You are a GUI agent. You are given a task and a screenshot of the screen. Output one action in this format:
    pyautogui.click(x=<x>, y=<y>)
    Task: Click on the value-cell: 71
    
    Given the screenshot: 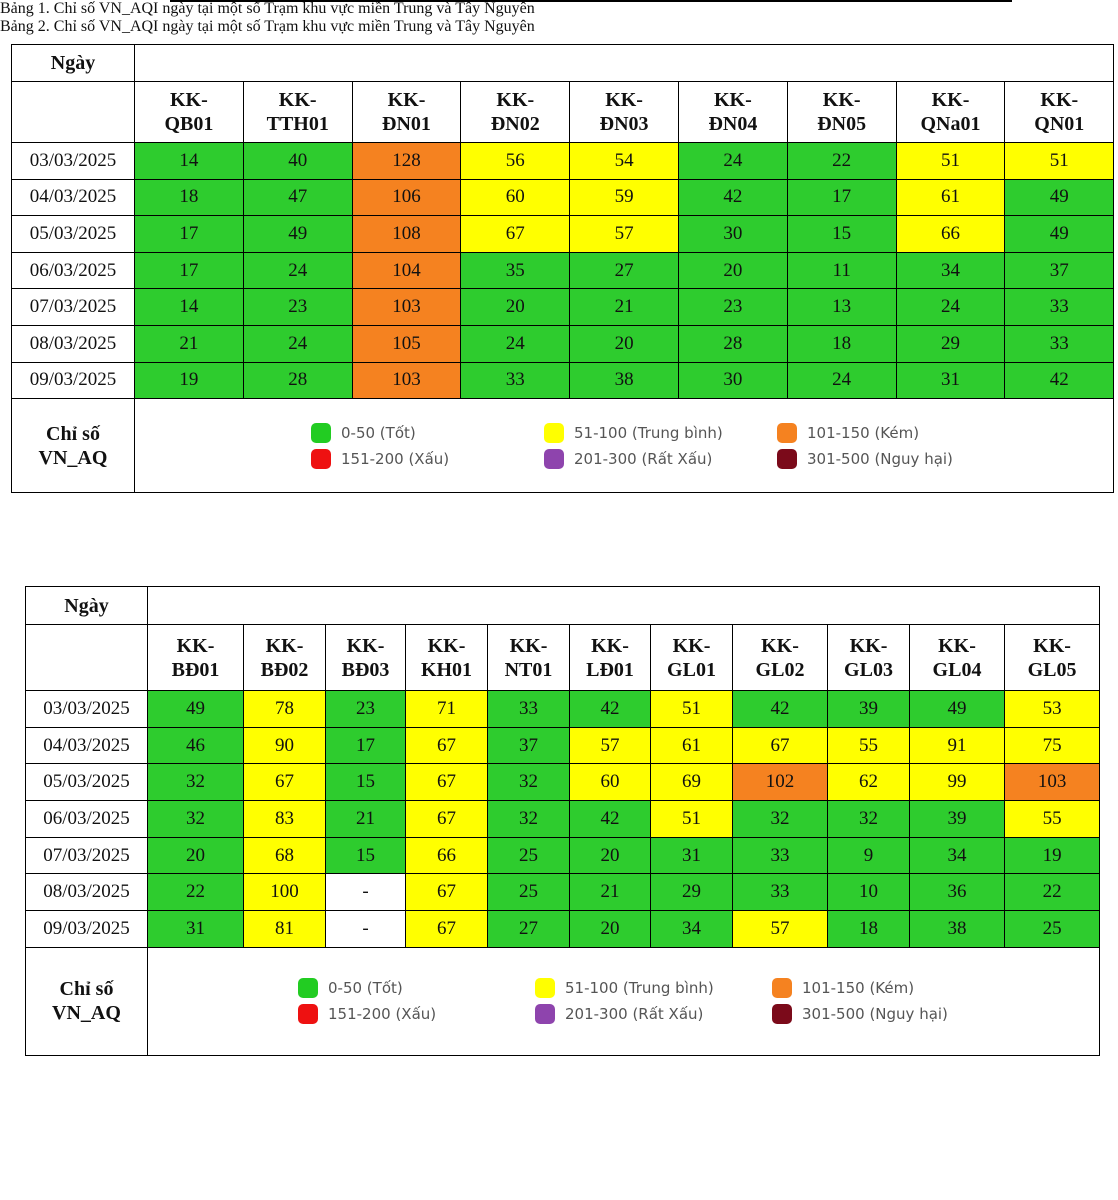 What is the action you would take?
    pyautogui.click(x=446, y=709)
    